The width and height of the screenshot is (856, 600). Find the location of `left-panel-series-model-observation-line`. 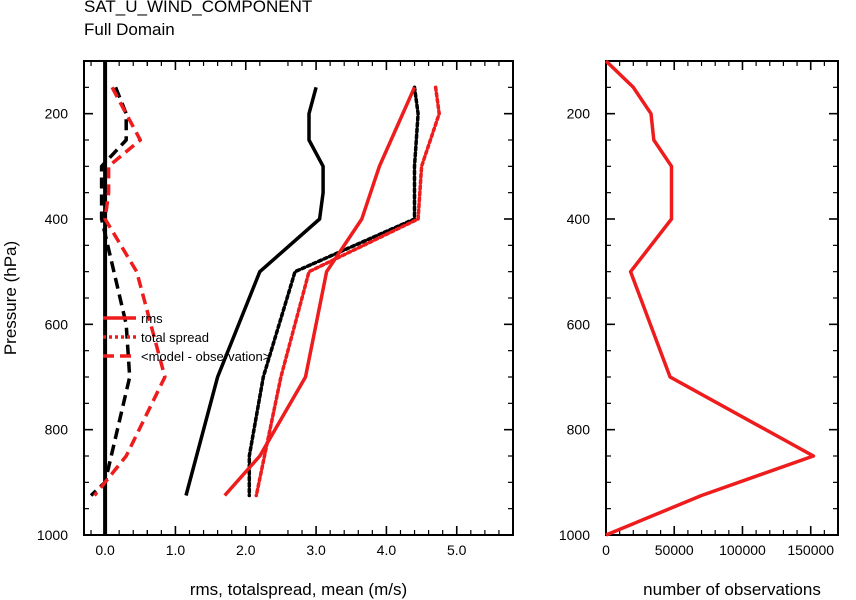

left-panel-series-model-observation-line is located at coordinates (130, 291).